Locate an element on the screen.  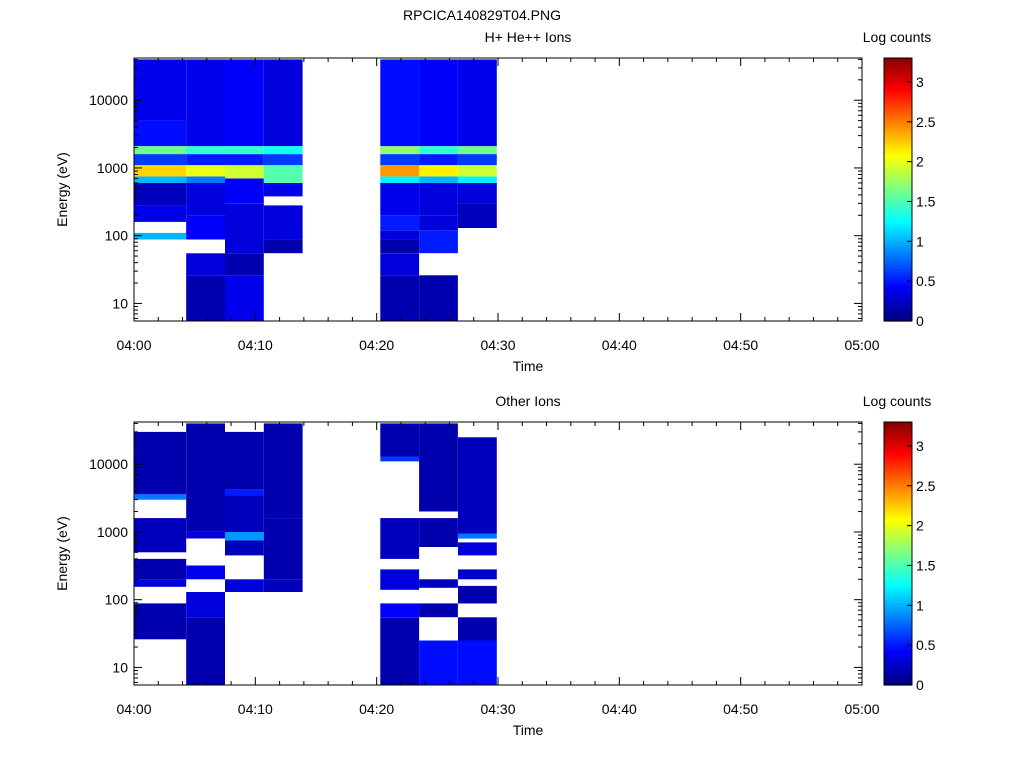
y-axis-label: Energy (eV) is located at coordinates (62, 189).